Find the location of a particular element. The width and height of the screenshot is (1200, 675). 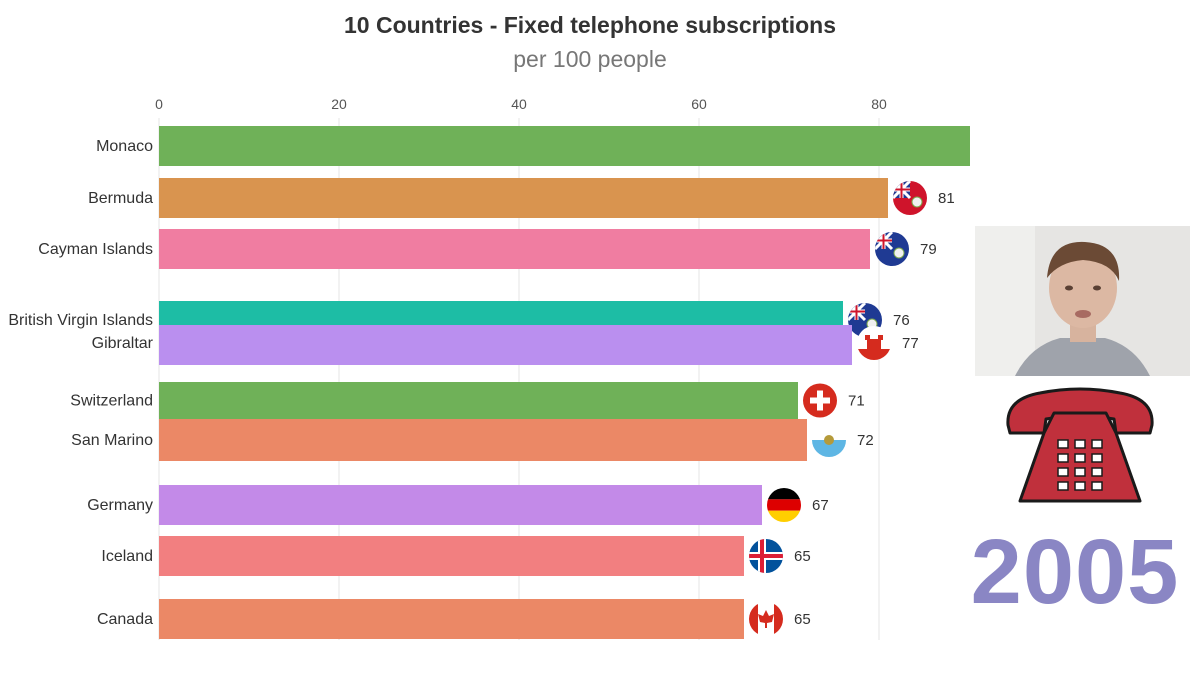

bar-row: Iceland 65 is located at coordinates (456, 556).